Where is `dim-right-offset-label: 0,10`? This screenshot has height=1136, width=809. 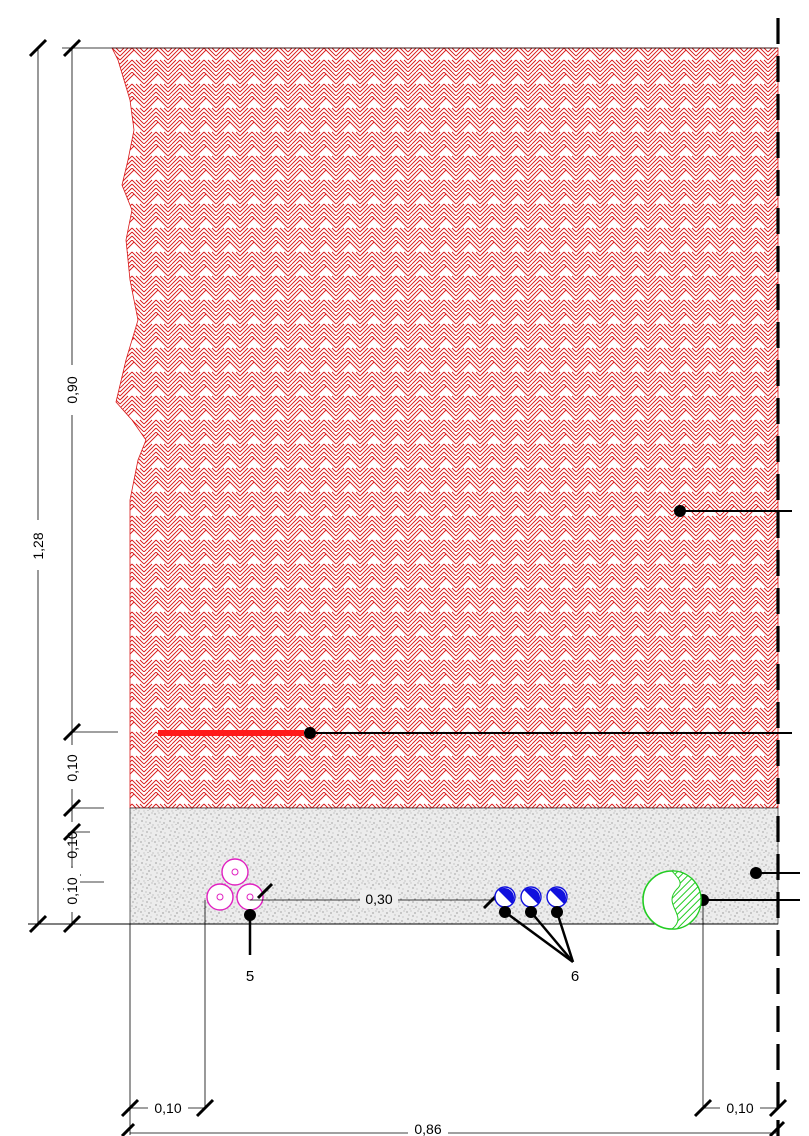
dim-right-offset-label: 0,10 is located at coordinates (739, 1108).